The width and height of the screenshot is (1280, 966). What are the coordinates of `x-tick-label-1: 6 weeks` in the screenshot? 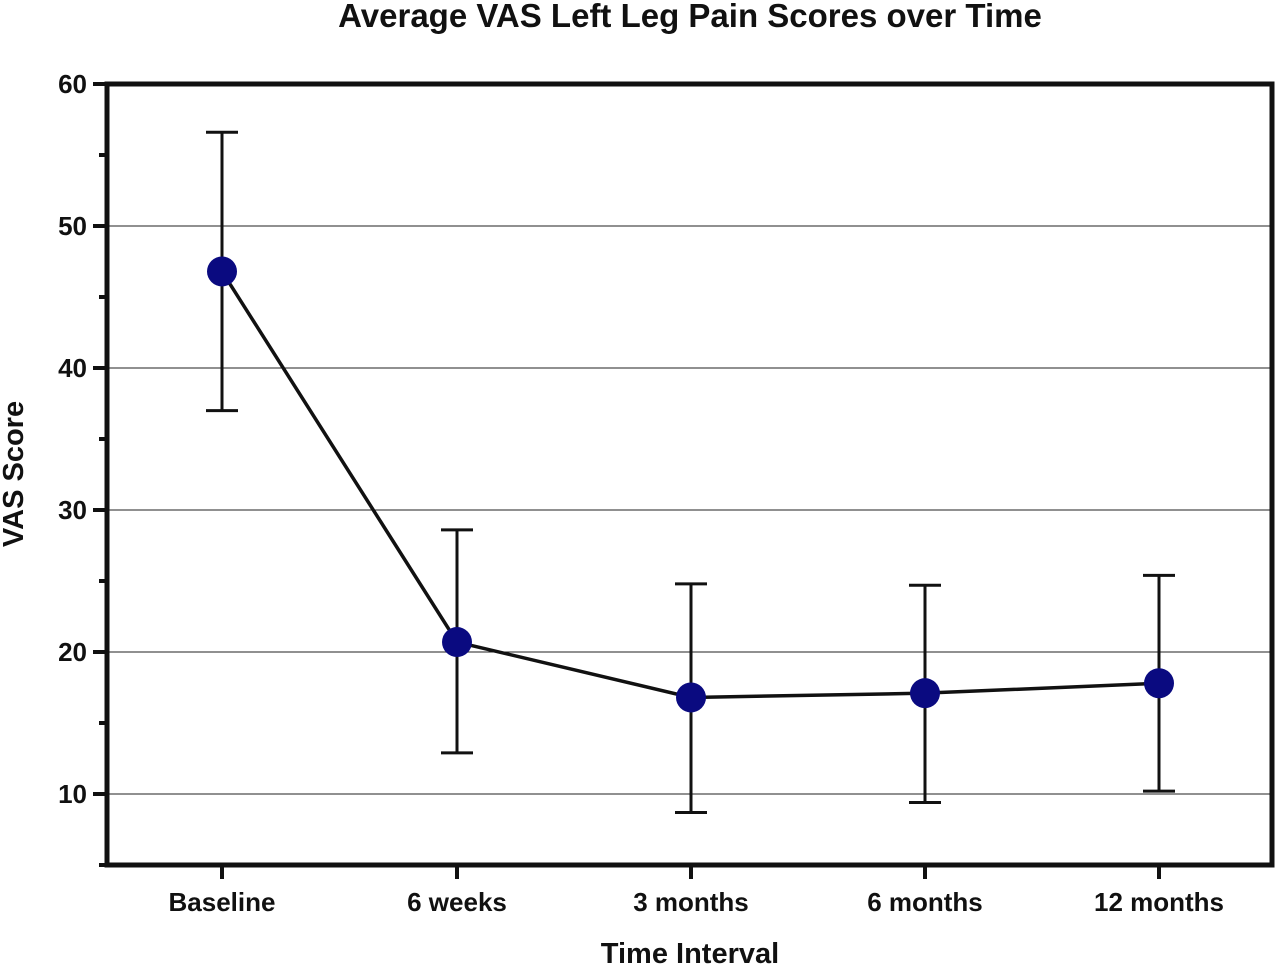 It's located at (457, 902).